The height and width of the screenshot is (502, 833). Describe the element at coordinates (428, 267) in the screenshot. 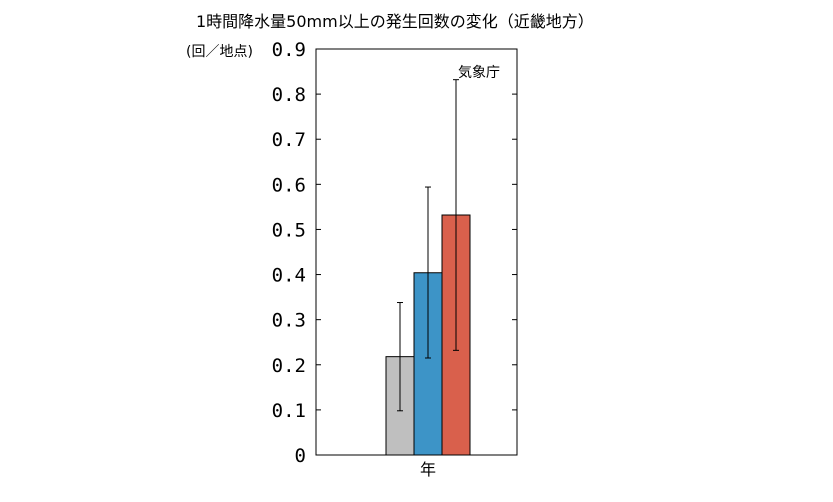

I see `bars` at that location.